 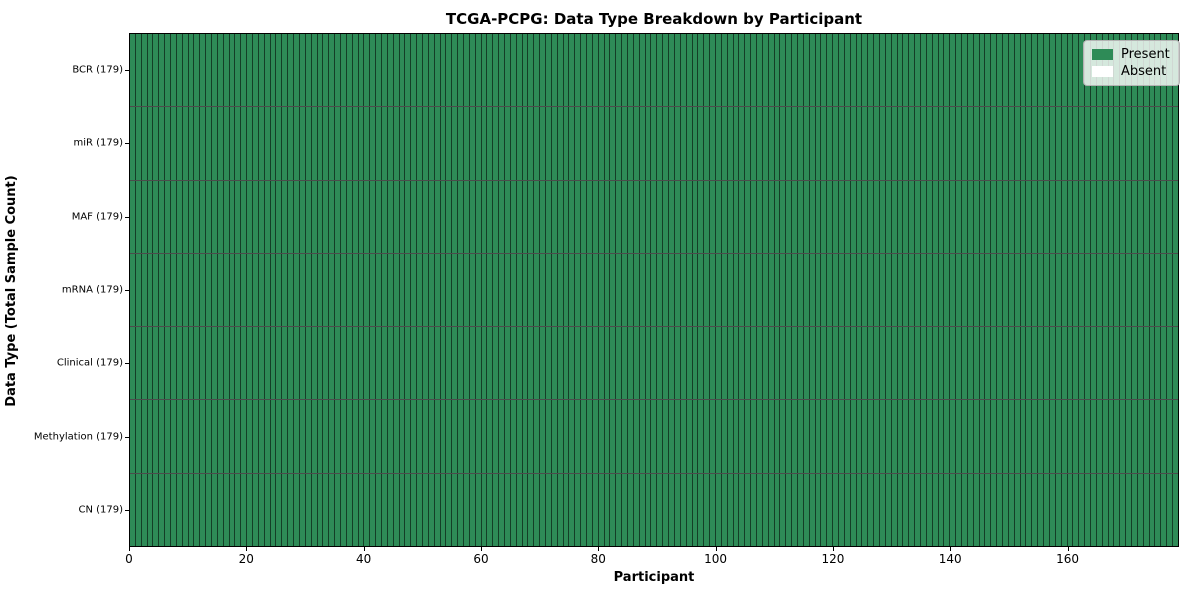 I want to click on heatmap-row, so click(x=654, y=290).